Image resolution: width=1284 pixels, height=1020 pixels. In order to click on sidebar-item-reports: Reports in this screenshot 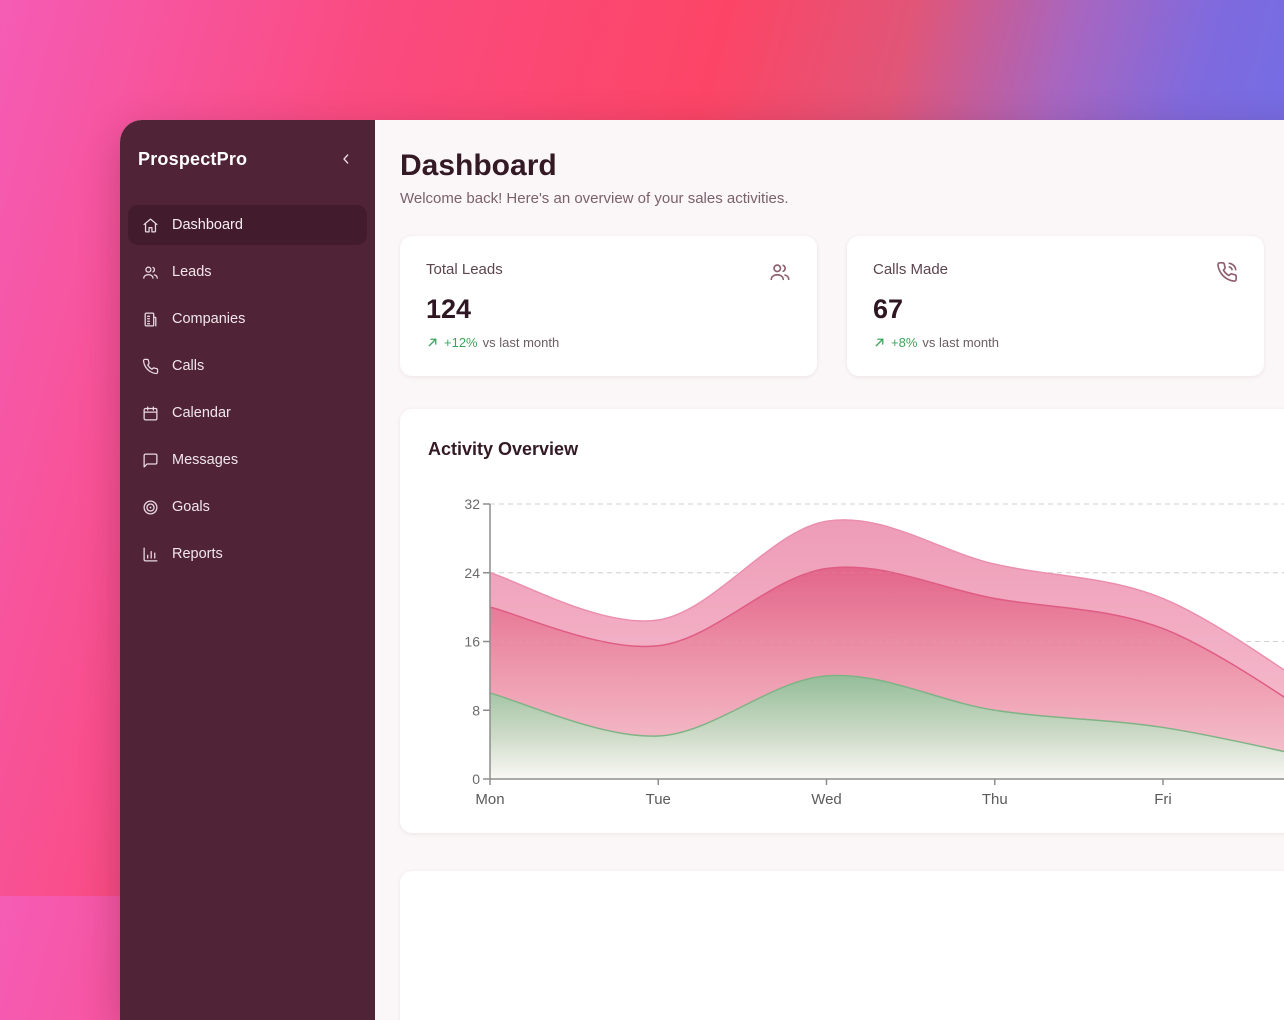, I will do `click(247, 554)`.